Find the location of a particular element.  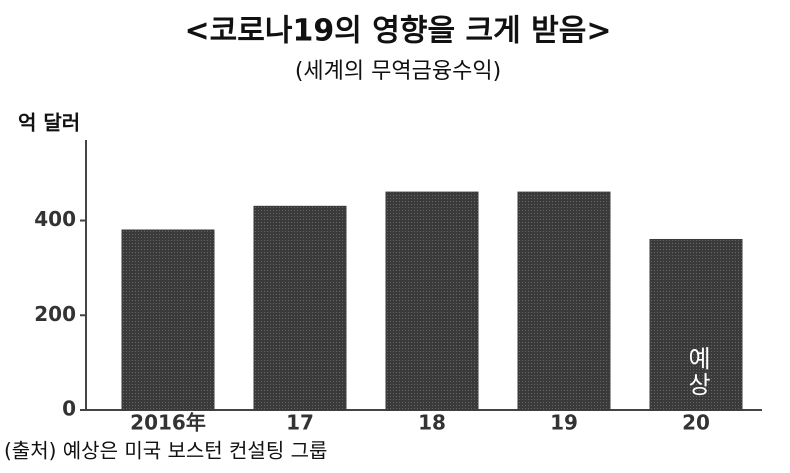

y-axis-title: 억 달러 is located at coordinates (49, 123).